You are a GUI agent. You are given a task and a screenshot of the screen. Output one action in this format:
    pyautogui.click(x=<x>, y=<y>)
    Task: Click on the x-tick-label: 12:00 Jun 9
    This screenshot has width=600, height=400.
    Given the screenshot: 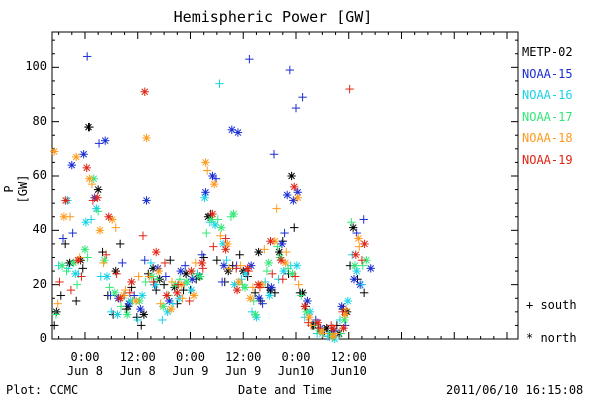 What is the action you would take?
    pyautogui.click(x=243, y=364)
    